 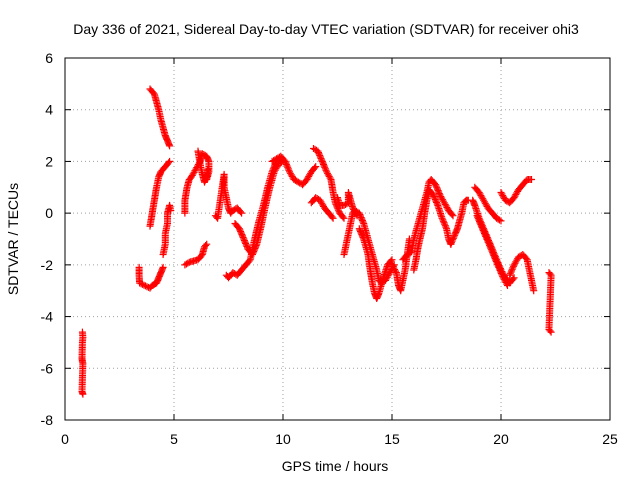 I want to click on x-axis-label: GPS time / hours, so click(x=335, y=466).